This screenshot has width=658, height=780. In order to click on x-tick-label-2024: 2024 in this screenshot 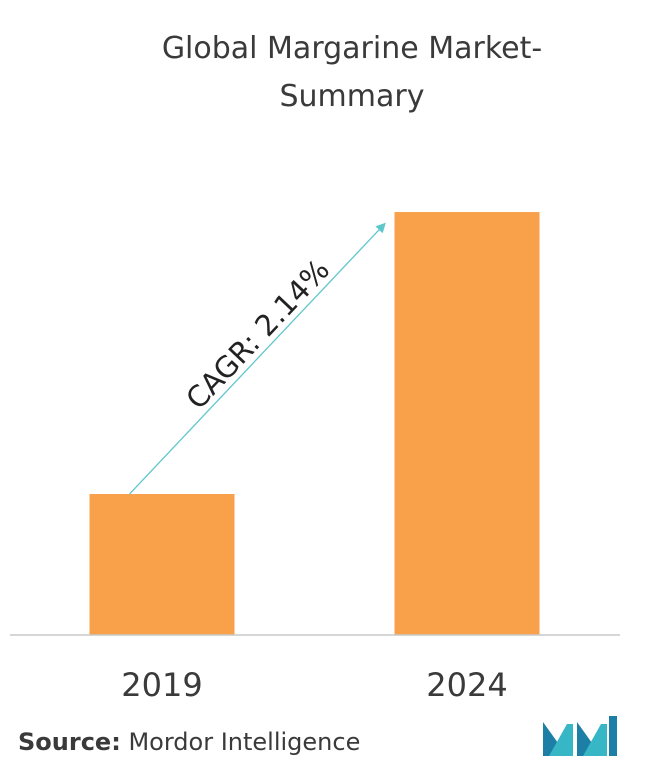, I will do `click(466, 685)`.